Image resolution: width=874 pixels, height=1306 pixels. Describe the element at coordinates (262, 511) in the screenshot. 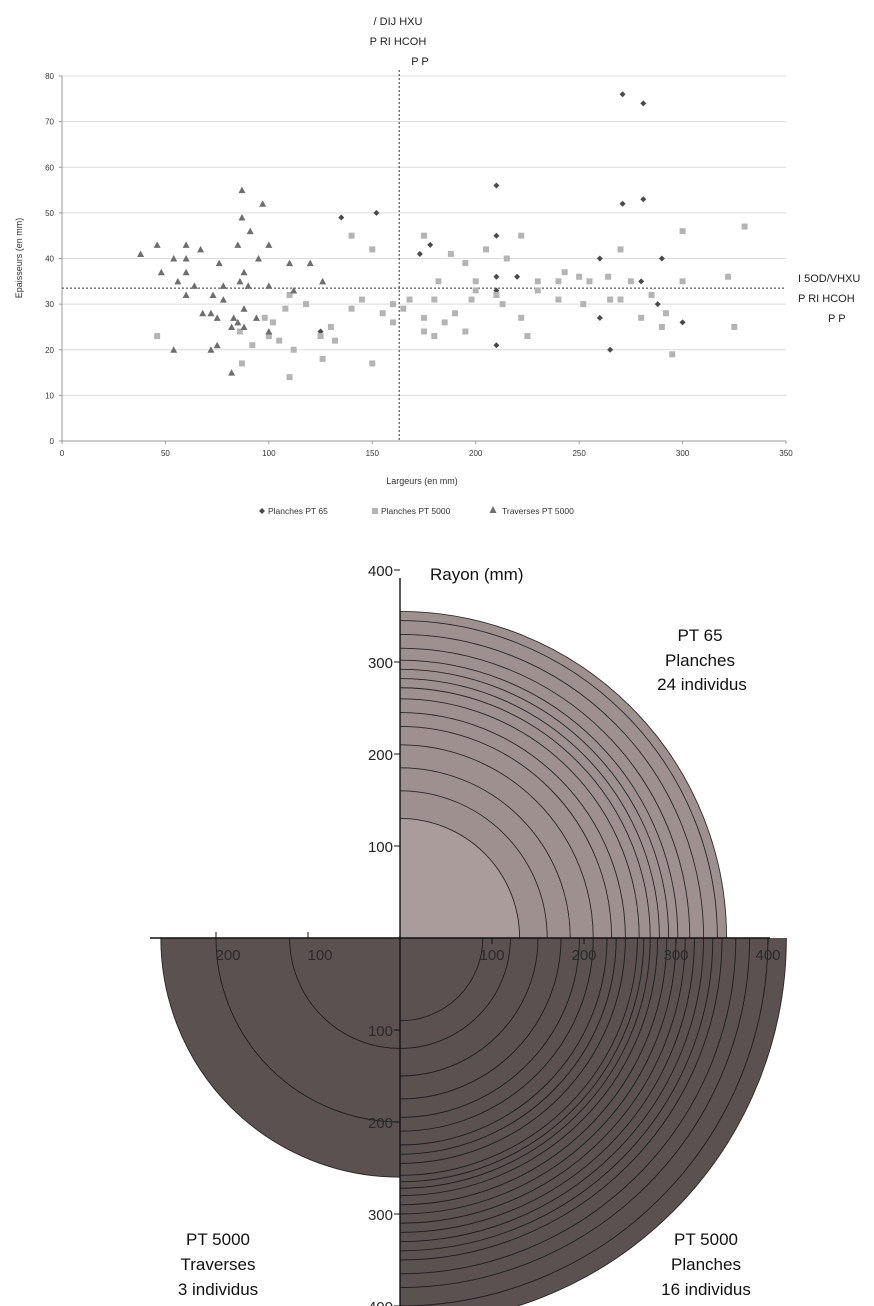

I see `legend-marker-planches-pt65` at that location.